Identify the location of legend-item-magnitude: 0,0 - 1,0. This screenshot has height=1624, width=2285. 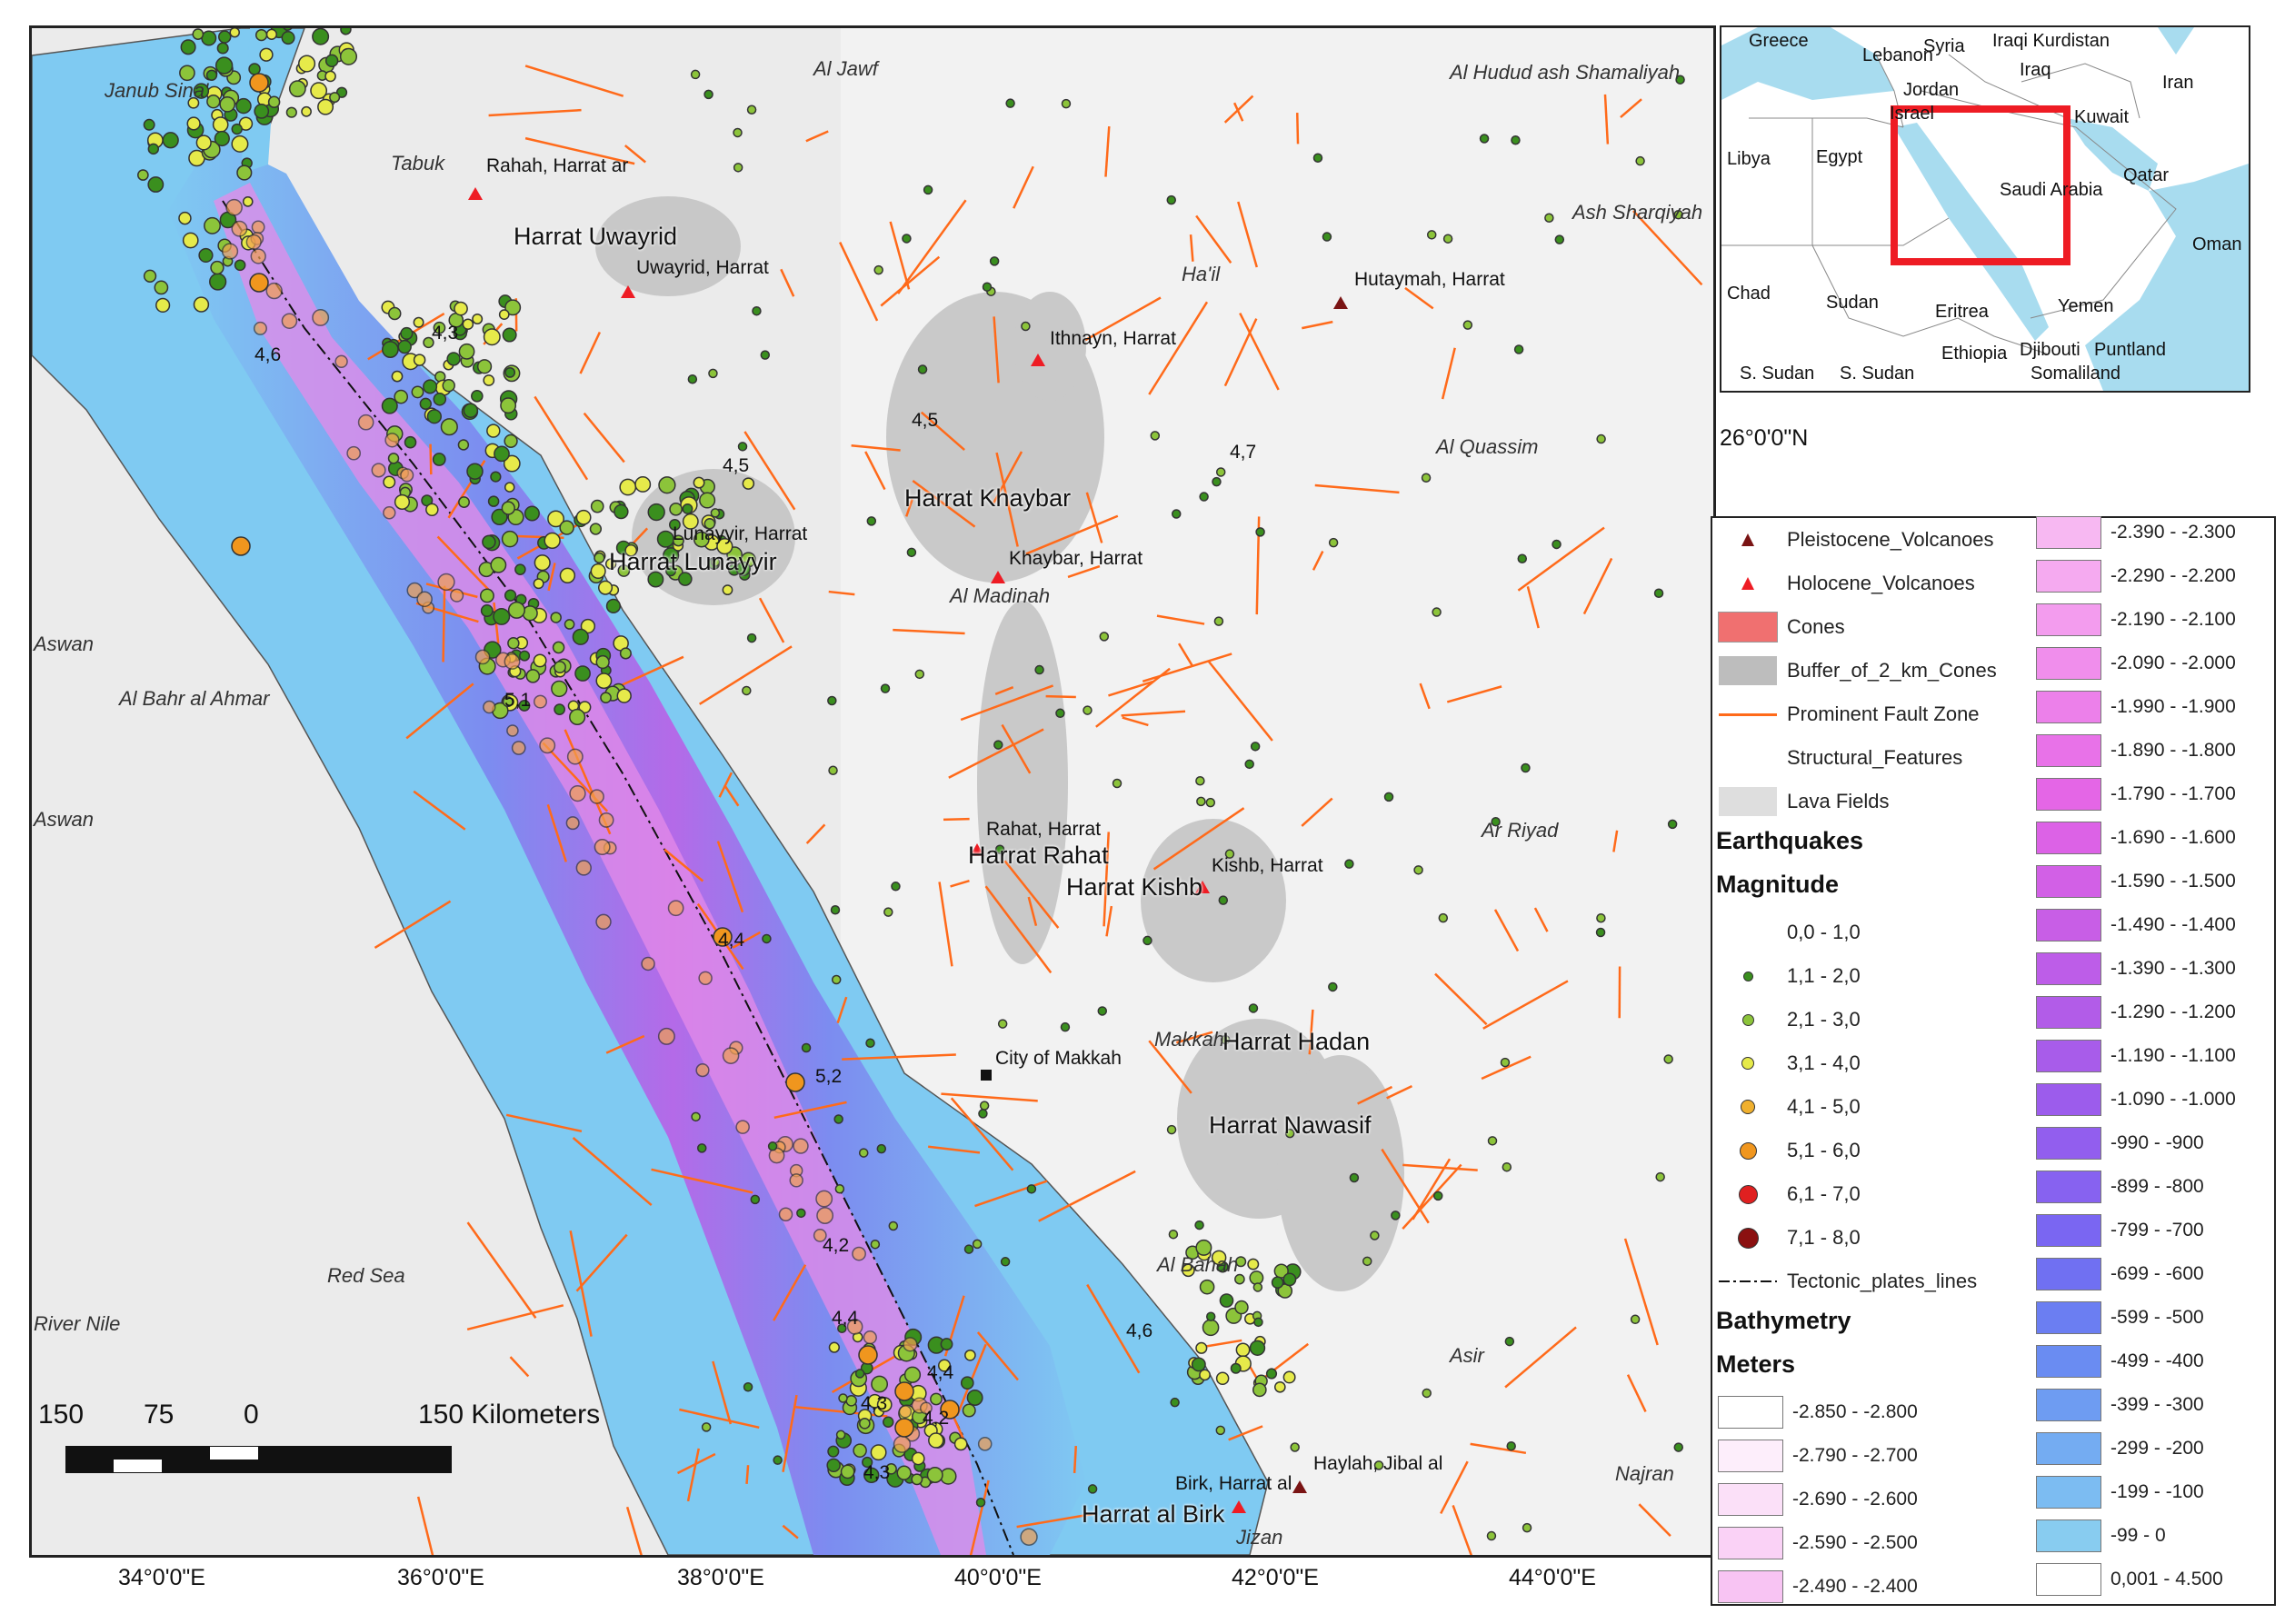
(1788, 932).